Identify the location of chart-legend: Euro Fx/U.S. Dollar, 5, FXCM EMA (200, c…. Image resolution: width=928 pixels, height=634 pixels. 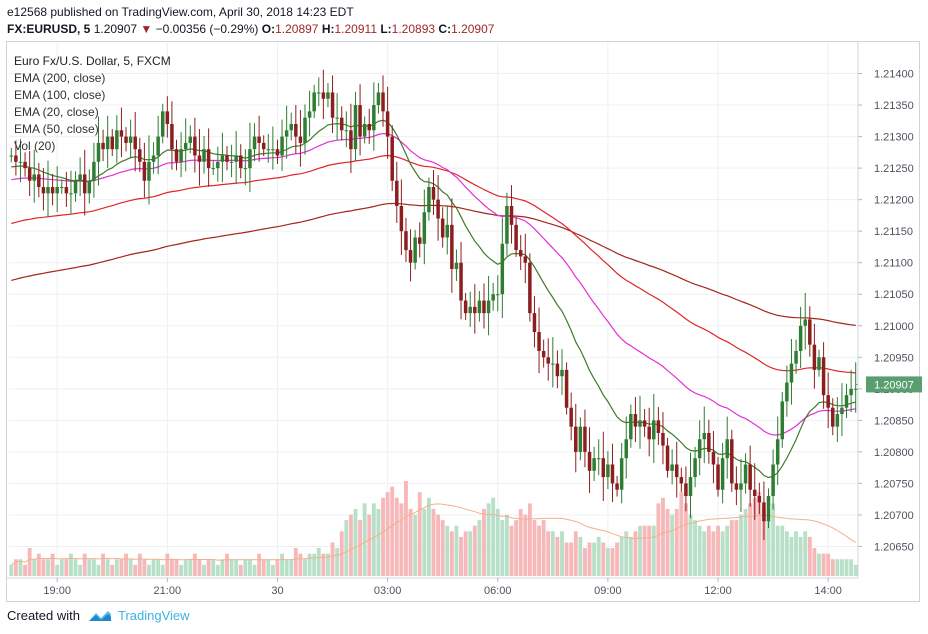
(92, 104).